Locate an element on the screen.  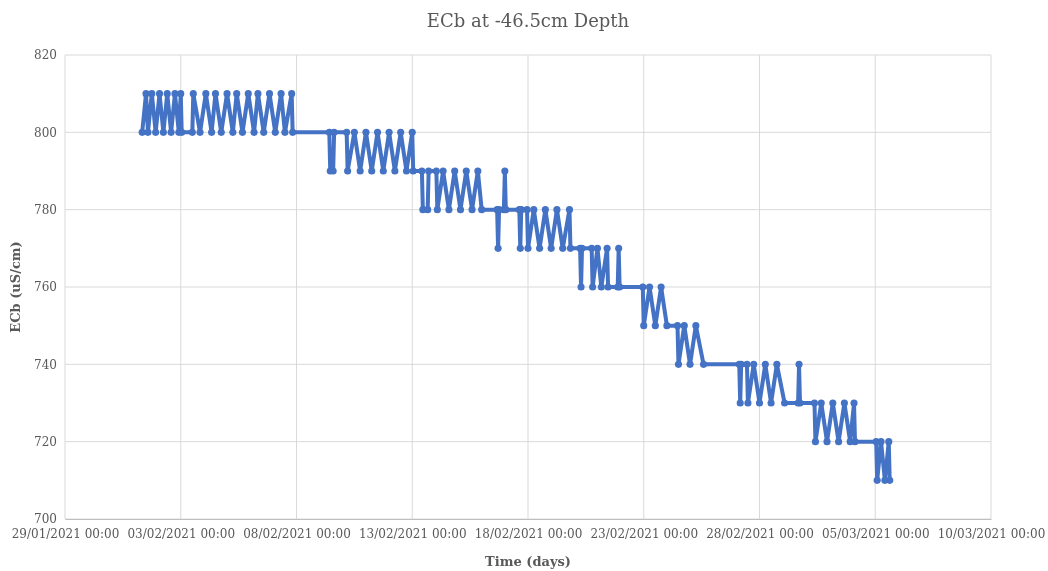
x-tick-label: 18/02/2021 00:00 is located at coordinates (528, 533).